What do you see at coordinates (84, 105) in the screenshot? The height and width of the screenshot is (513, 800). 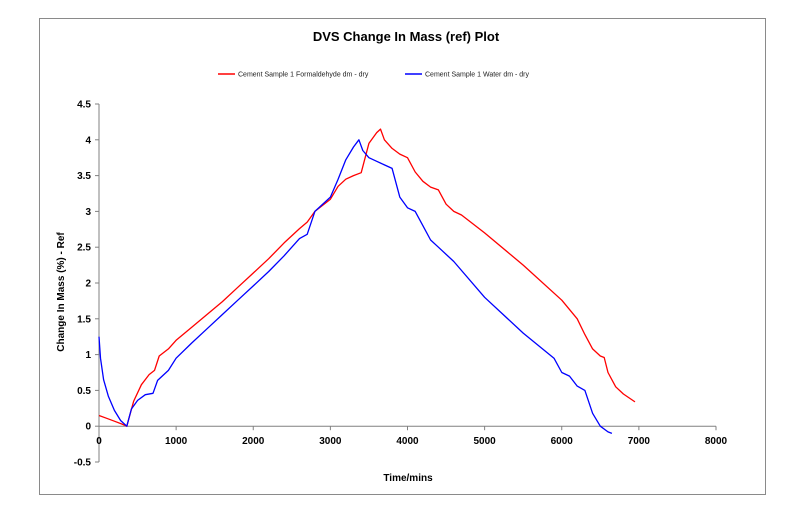 I see `y-tick-label: 4.5` at bounding box center [84, 105].